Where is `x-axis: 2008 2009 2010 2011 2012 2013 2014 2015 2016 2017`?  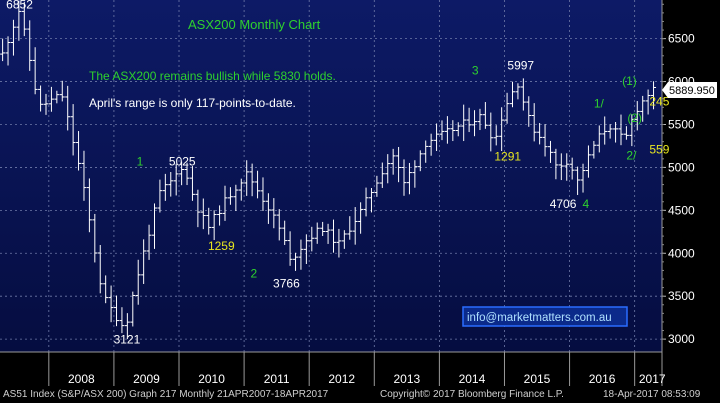 x-axis: 2008 2009 2010 2011 2012 2013 2014 2015 2016 2017 is located at coordinates (333, 368).